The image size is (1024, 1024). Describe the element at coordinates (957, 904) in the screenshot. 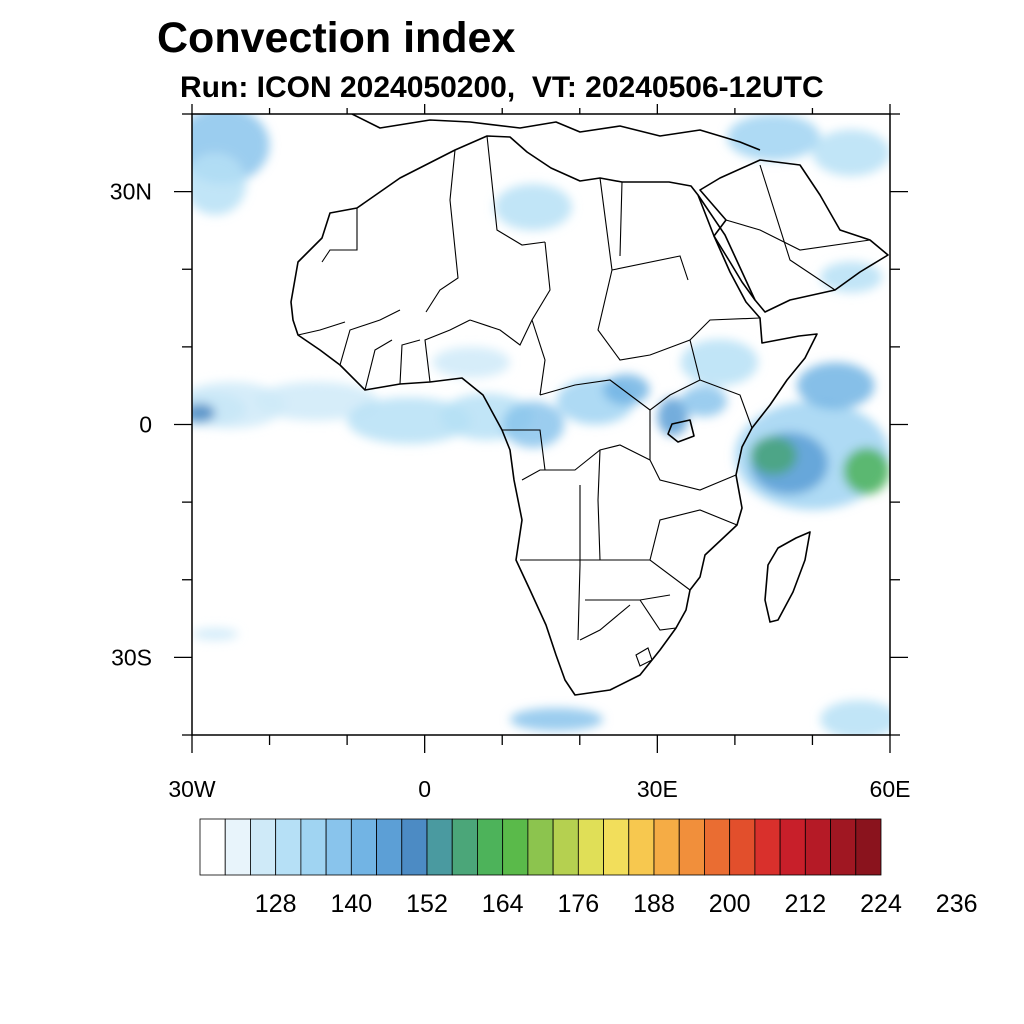

I see `colorbar-label: 236` at that location.